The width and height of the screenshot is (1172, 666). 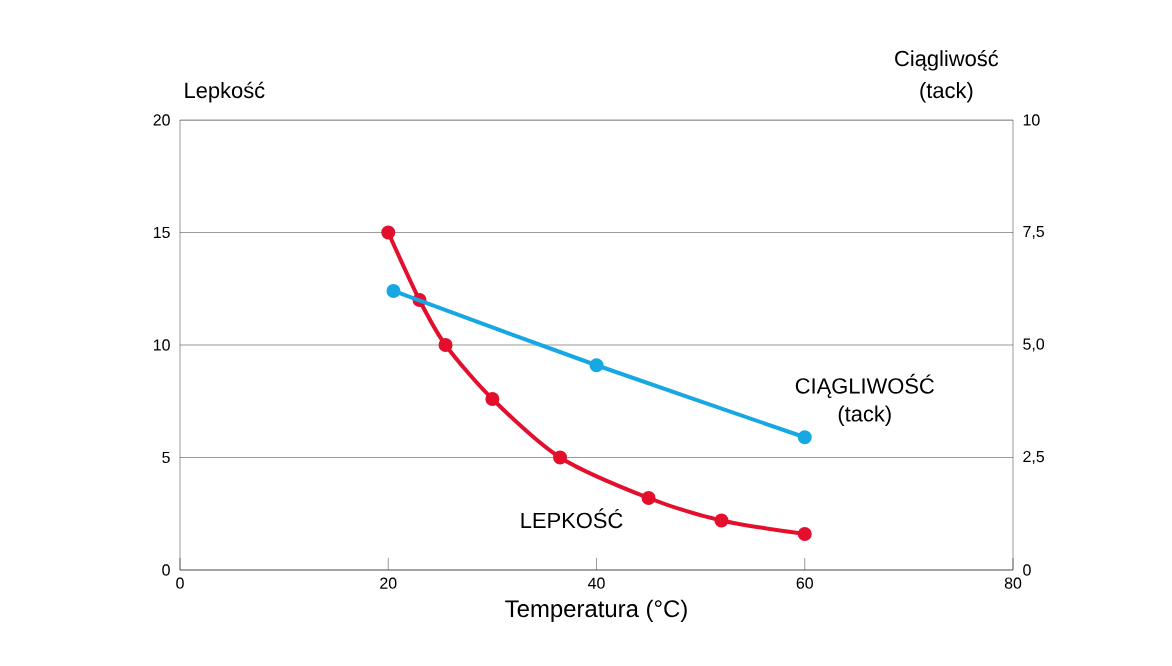 I want to click on x-tick-label: 80, so click(x=1013, y=583).